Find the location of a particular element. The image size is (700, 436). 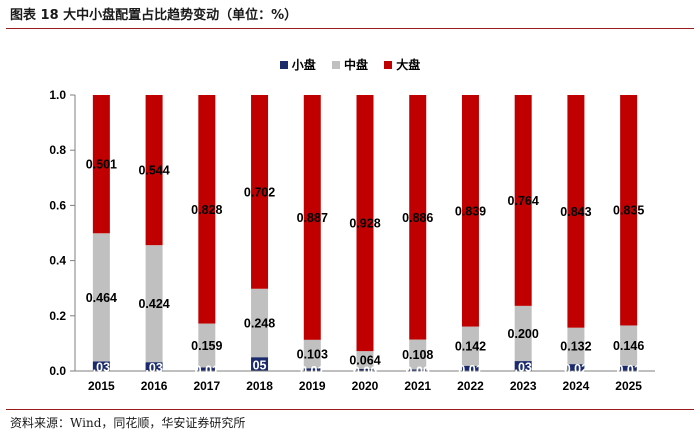

data-label-large: 0.839 is located at coordinates (470, 211).